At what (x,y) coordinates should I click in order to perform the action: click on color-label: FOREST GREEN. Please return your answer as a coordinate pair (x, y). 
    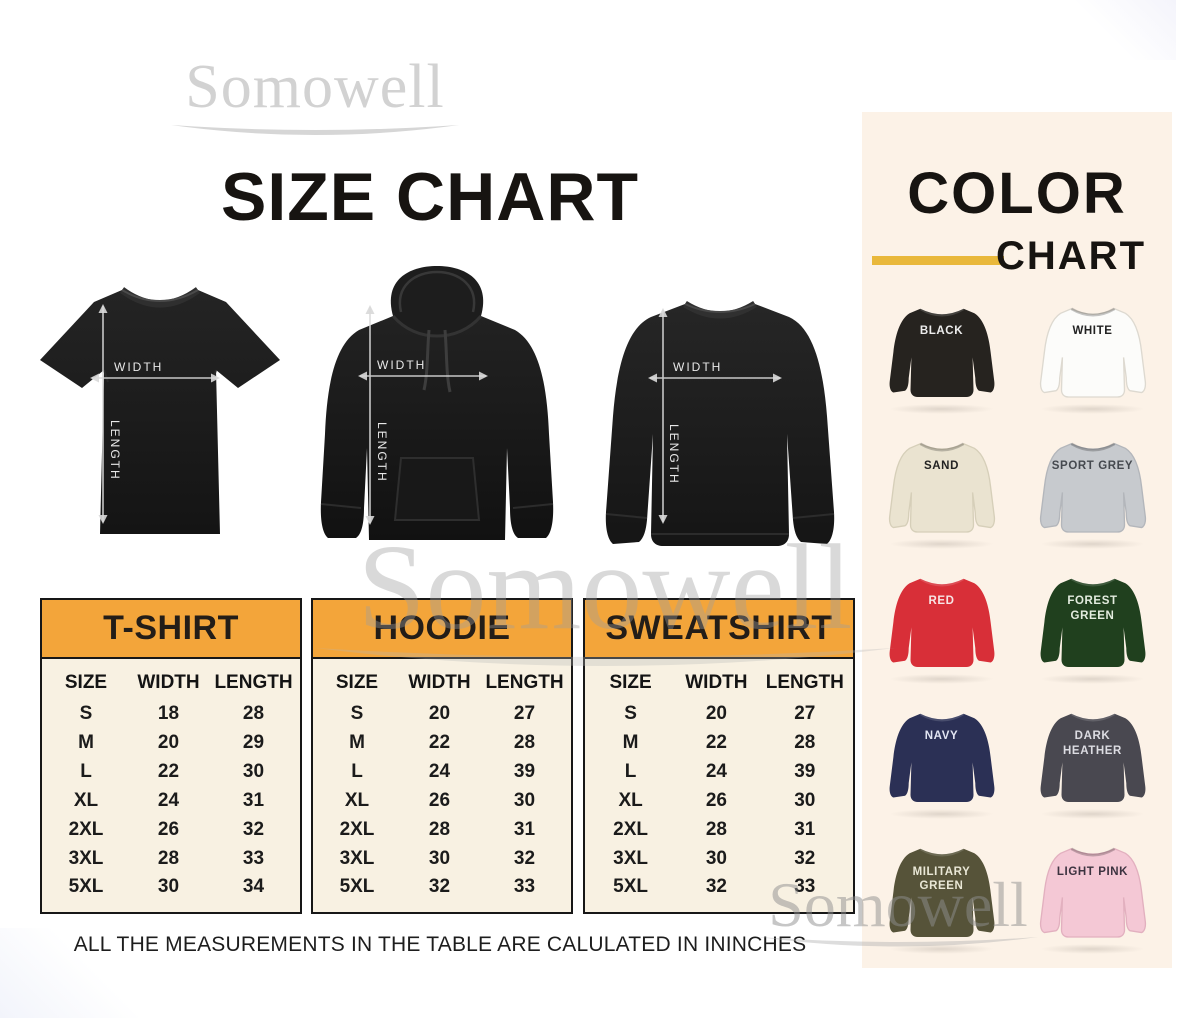
    Looking at the image, I should click on (1092, 608).